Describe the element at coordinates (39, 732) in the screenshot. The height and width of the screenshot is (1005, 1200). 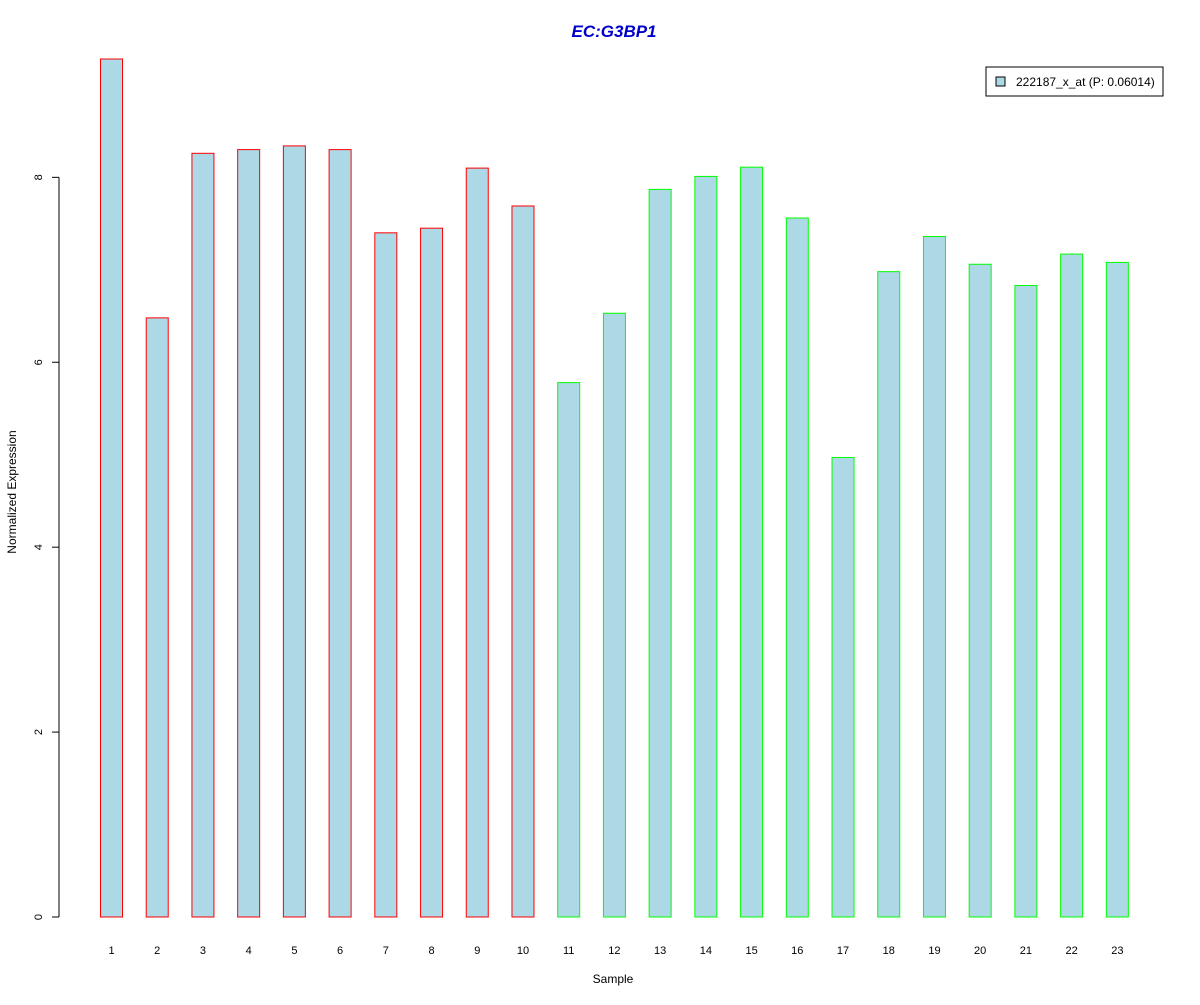
I see `y-tick-label: 2` at that location.